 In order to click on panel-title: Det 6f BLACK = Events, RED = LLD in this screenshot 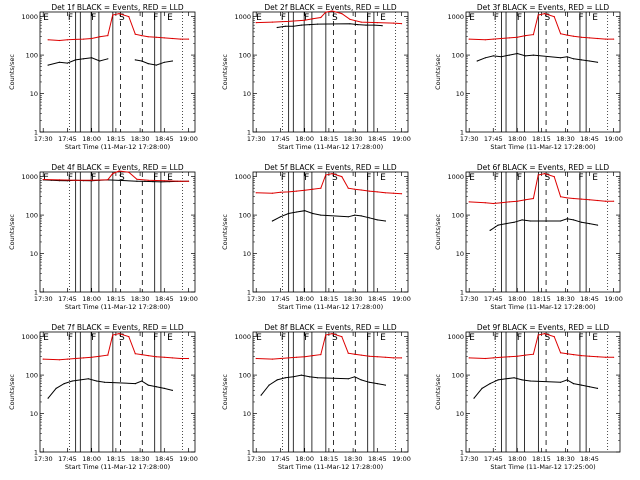, I will do `click(543, 167)`.